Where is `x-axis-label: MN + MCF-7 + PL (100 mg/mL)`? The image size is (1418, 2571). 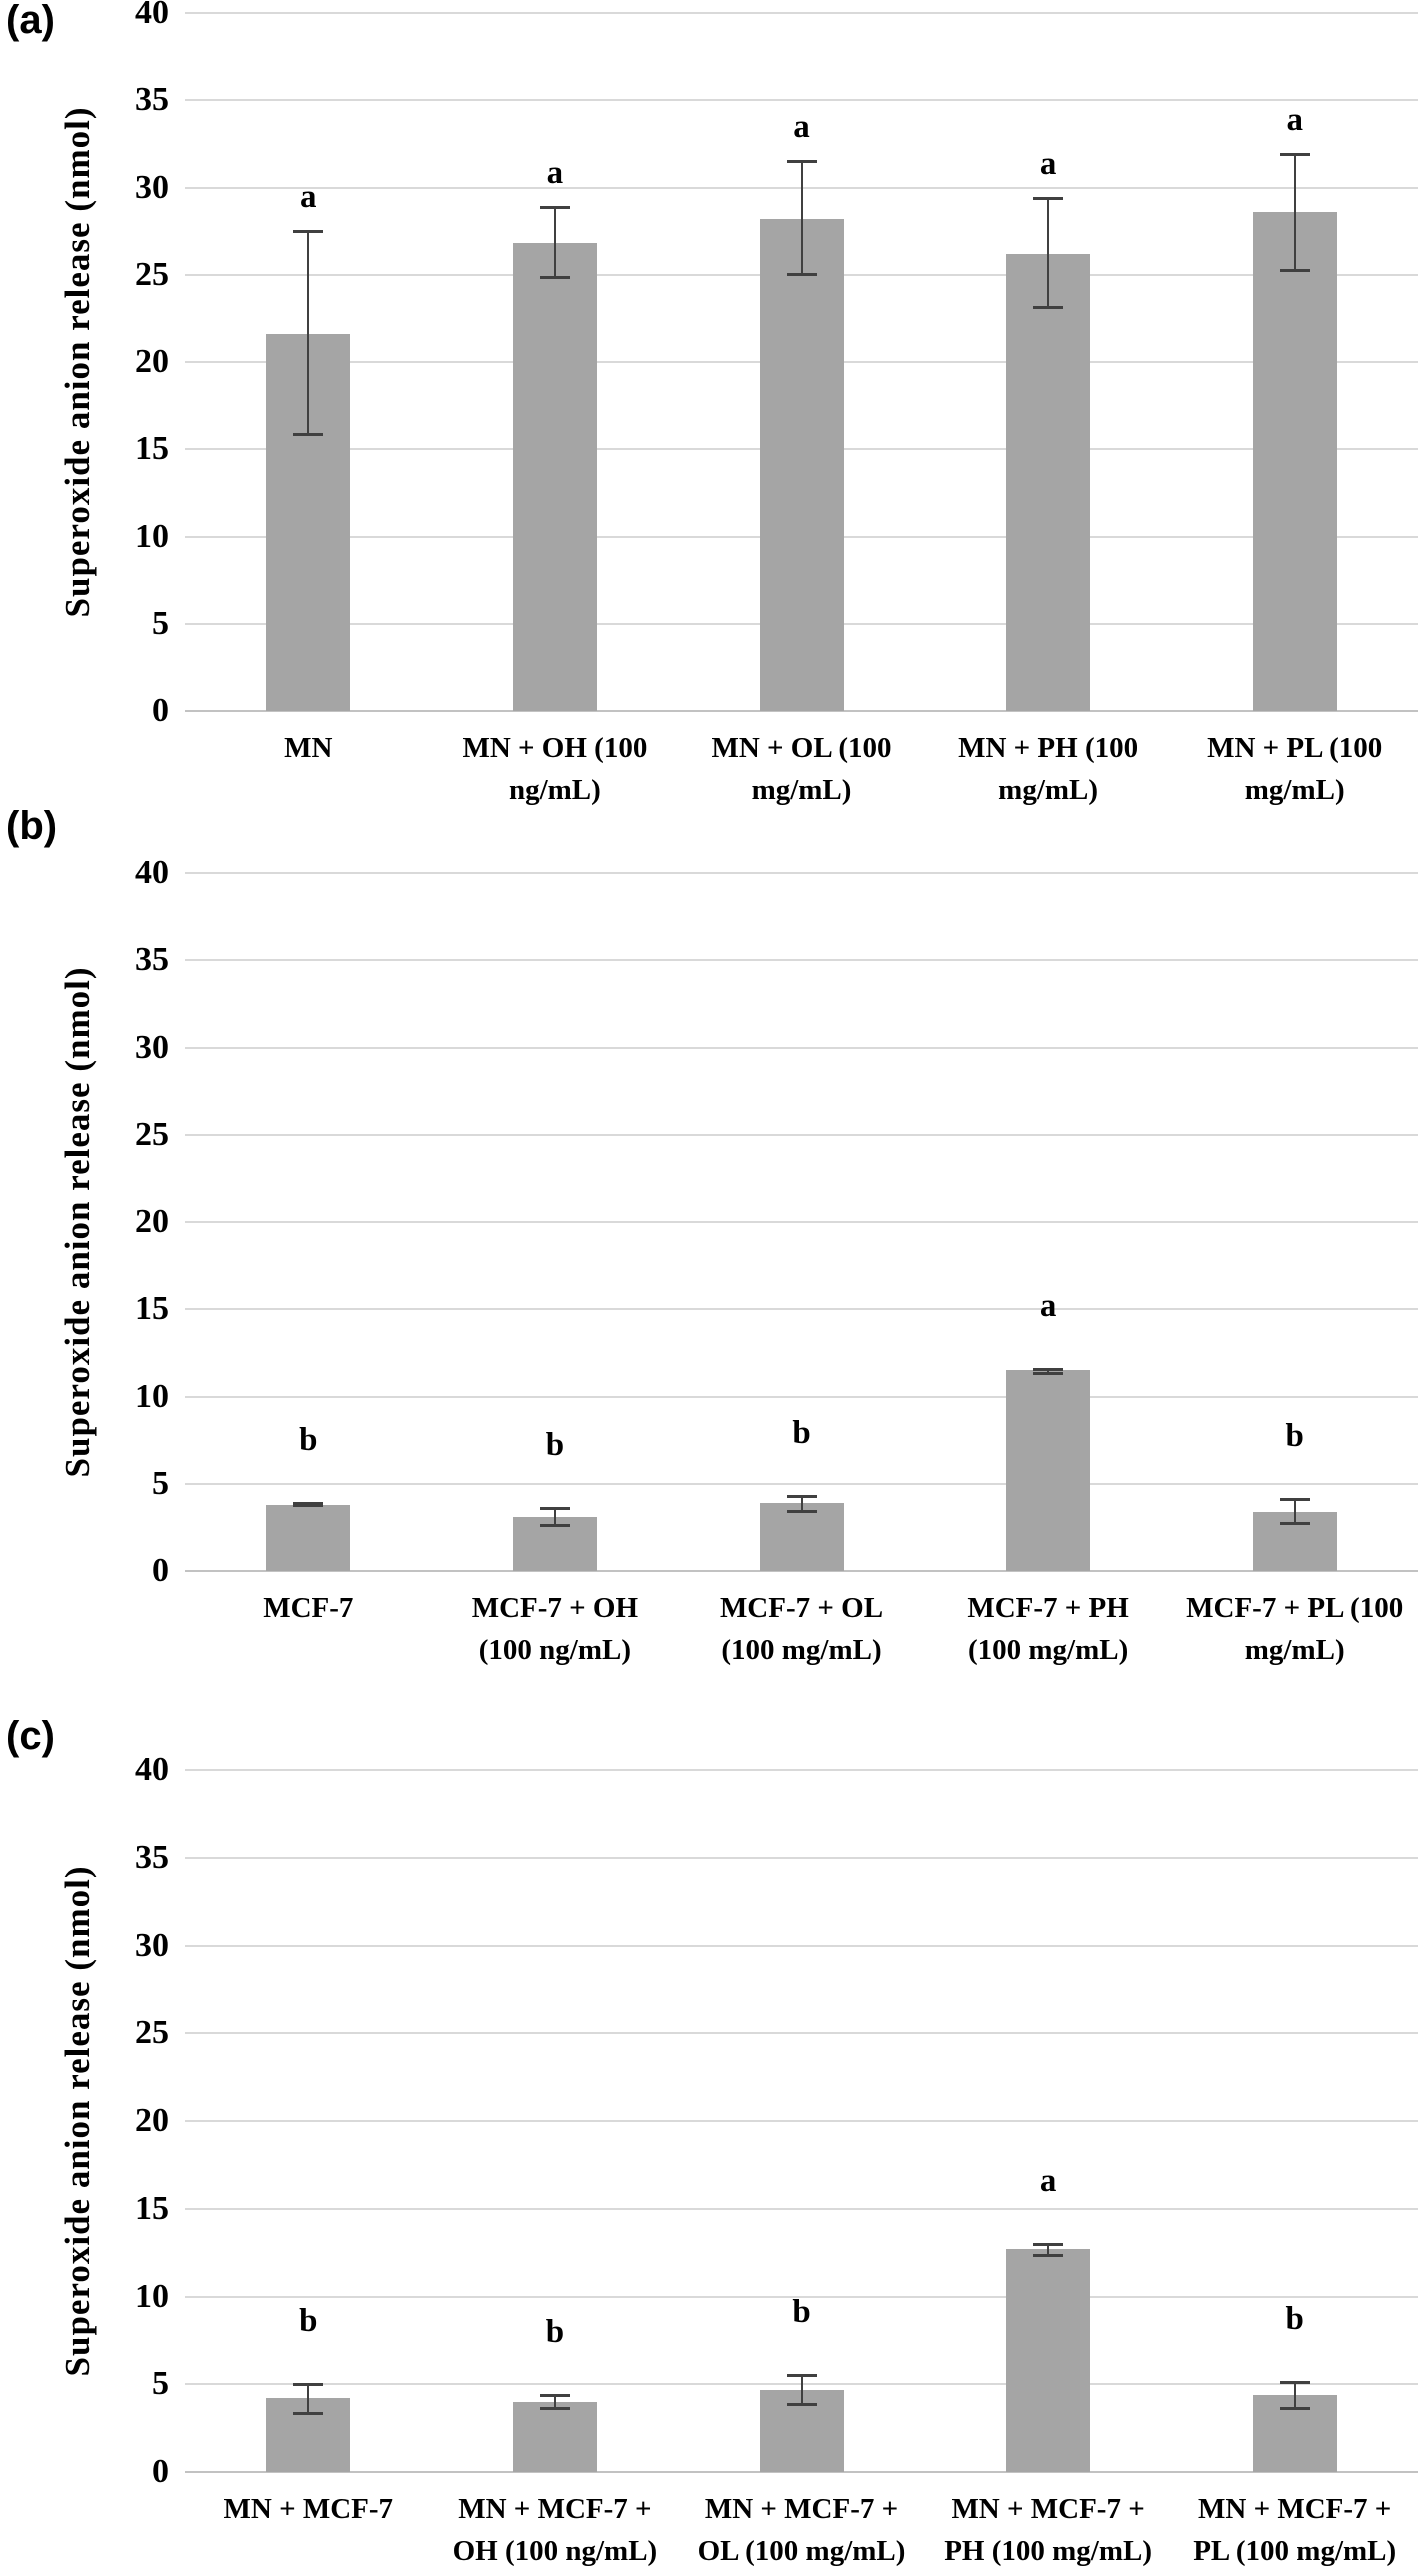
x-axis-label: MN + MCF-7 + PL (100 mg/mL) is located at coordinates (1295, 2530).